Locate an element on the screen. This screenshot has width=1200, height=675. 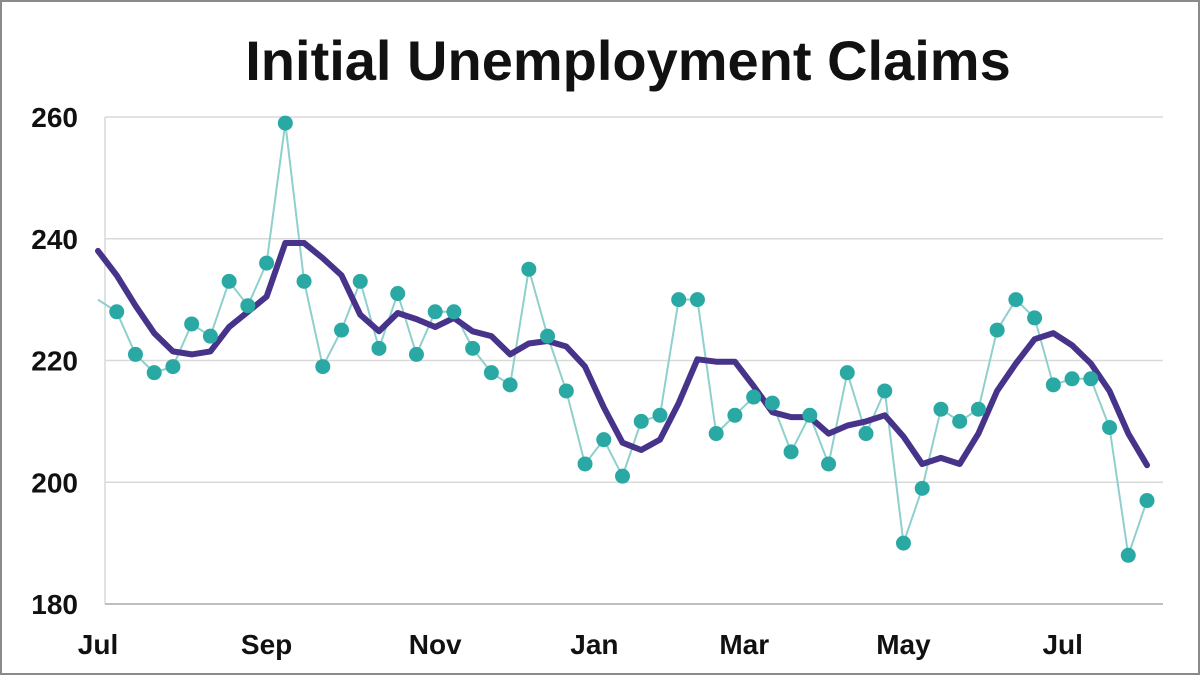
x-axis-ticks: Jul Sep Nov Jan Mar May Jul is located at coordinates (580, 644).